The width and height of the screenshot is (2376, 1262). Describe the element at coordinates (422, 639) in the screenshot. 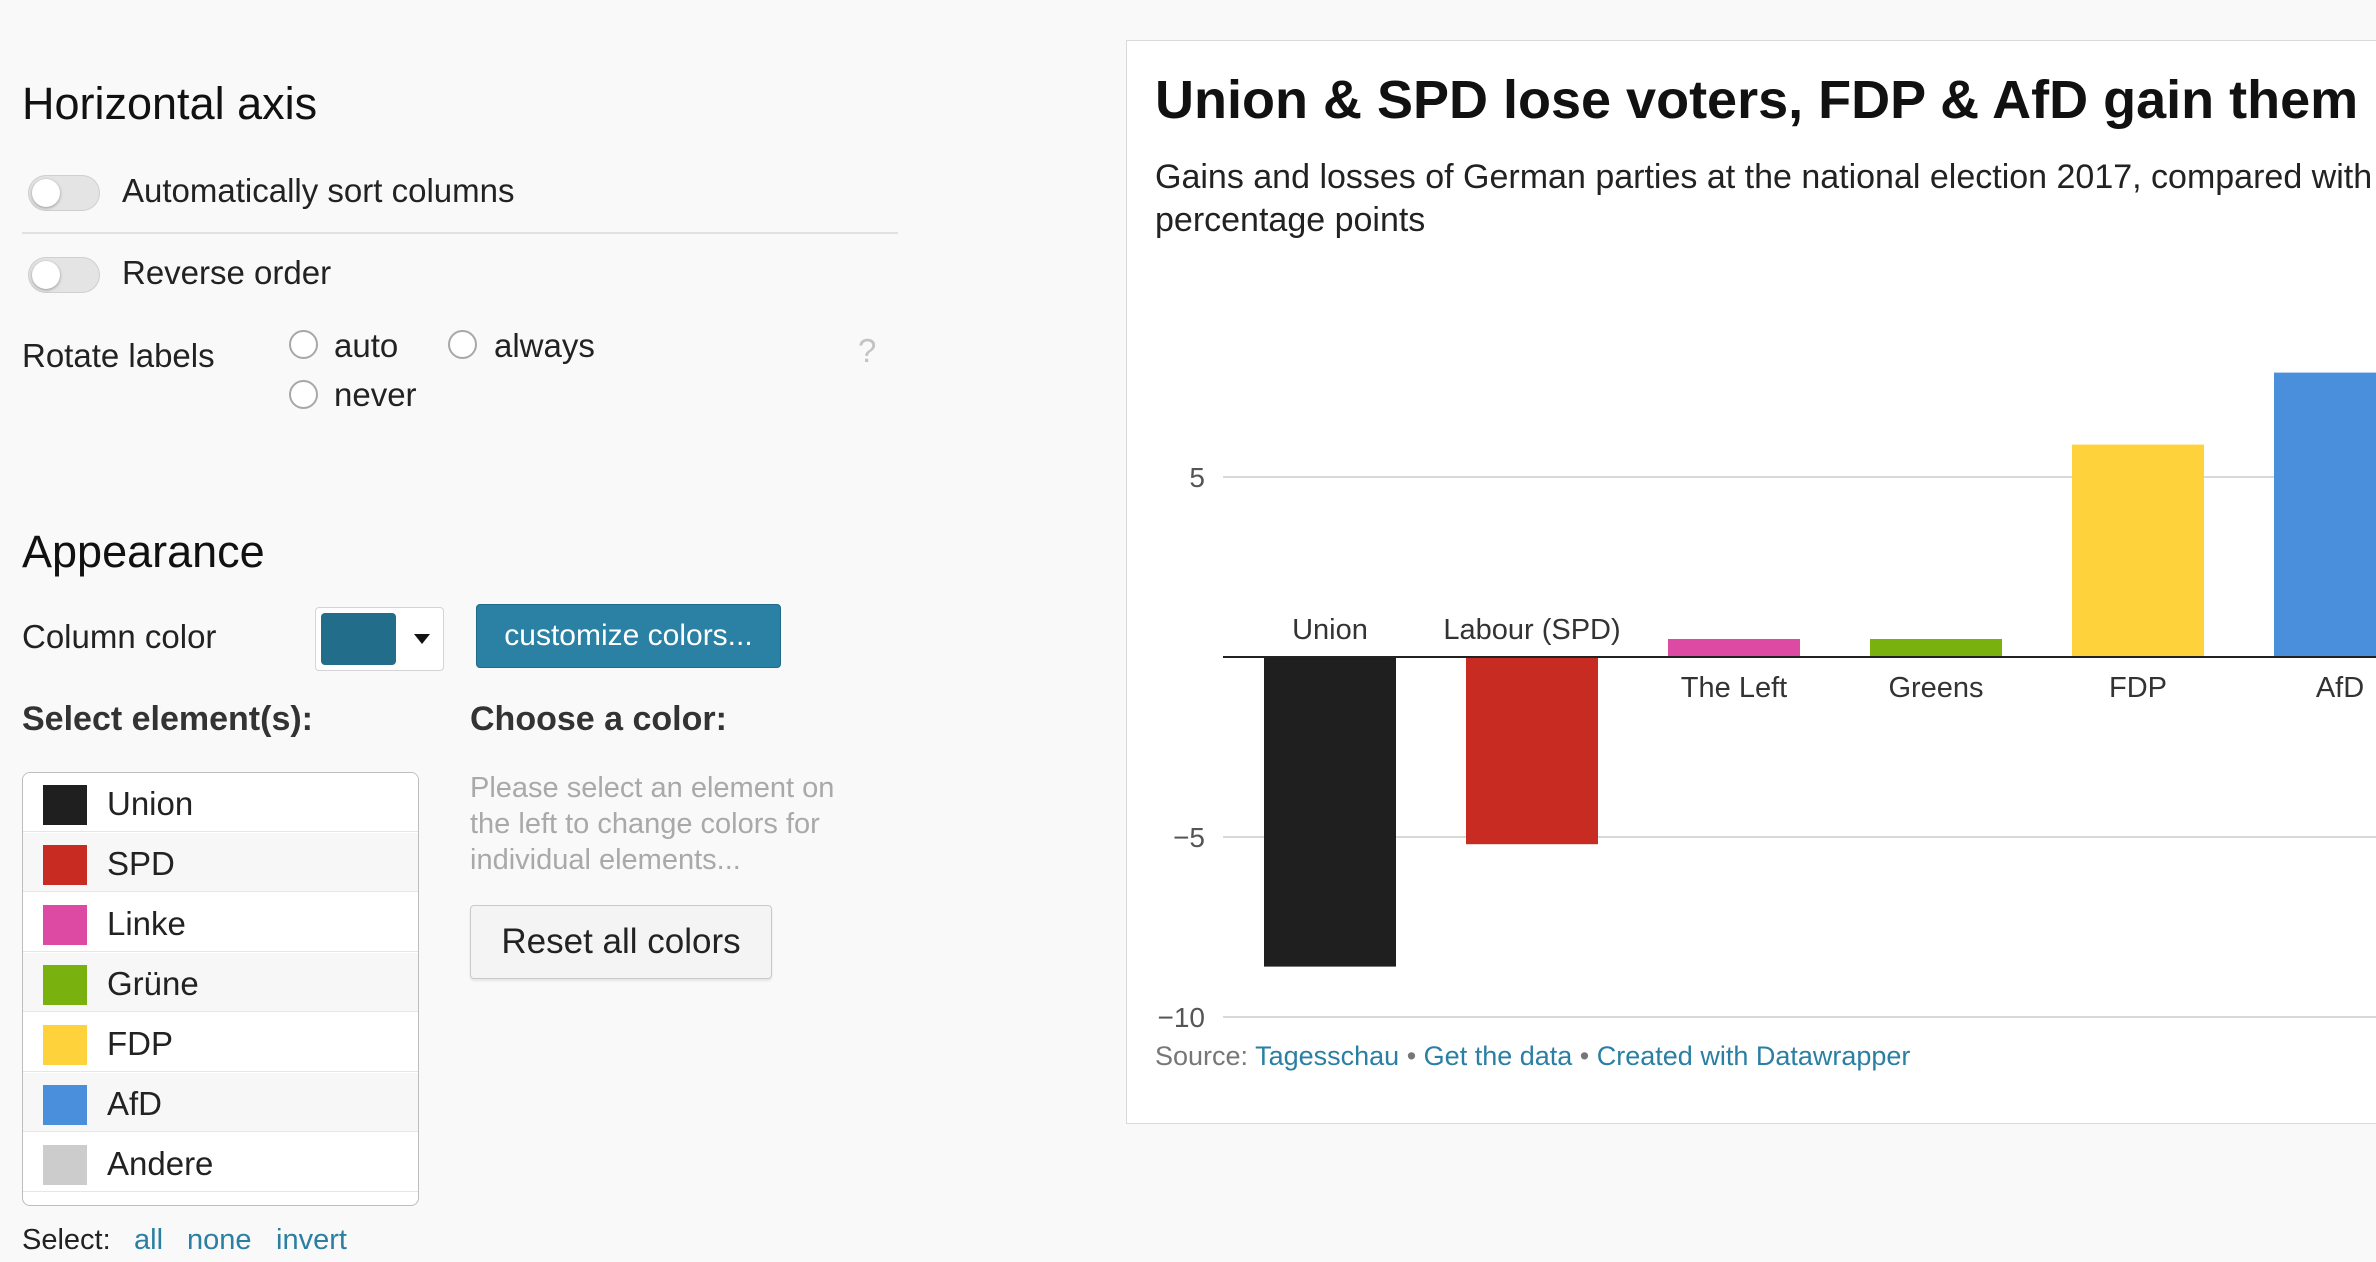

I see `caret-down-icon` at that location.